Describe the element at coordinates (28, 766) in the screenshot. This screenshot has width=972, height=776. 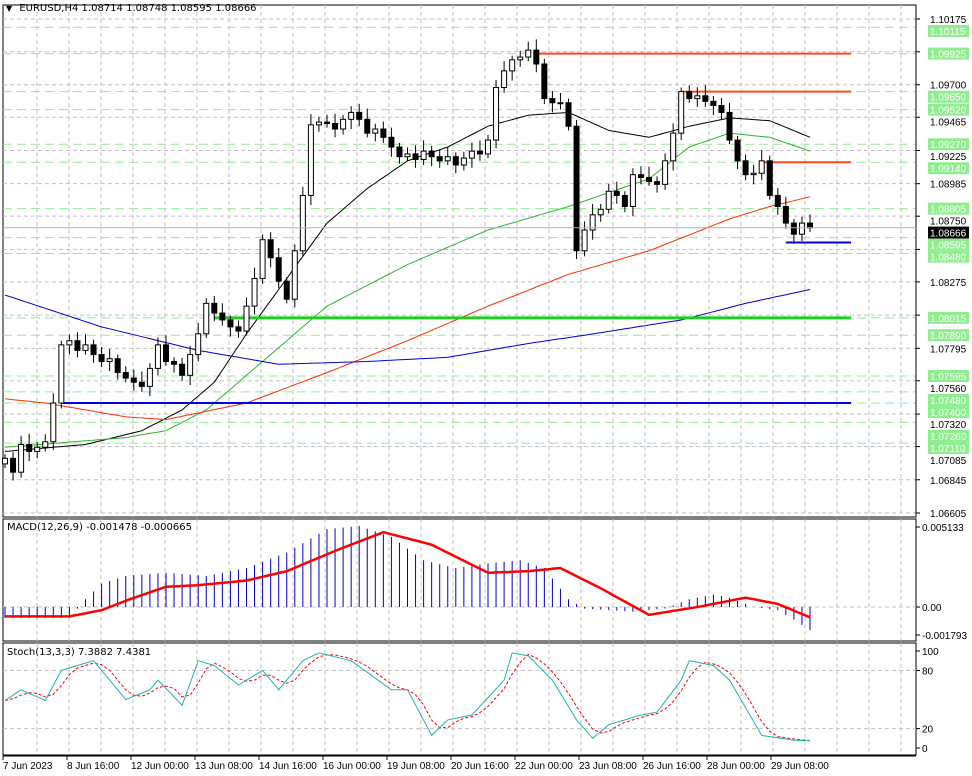
I see `time-axis-label: 7 Jun 2023` at that location.